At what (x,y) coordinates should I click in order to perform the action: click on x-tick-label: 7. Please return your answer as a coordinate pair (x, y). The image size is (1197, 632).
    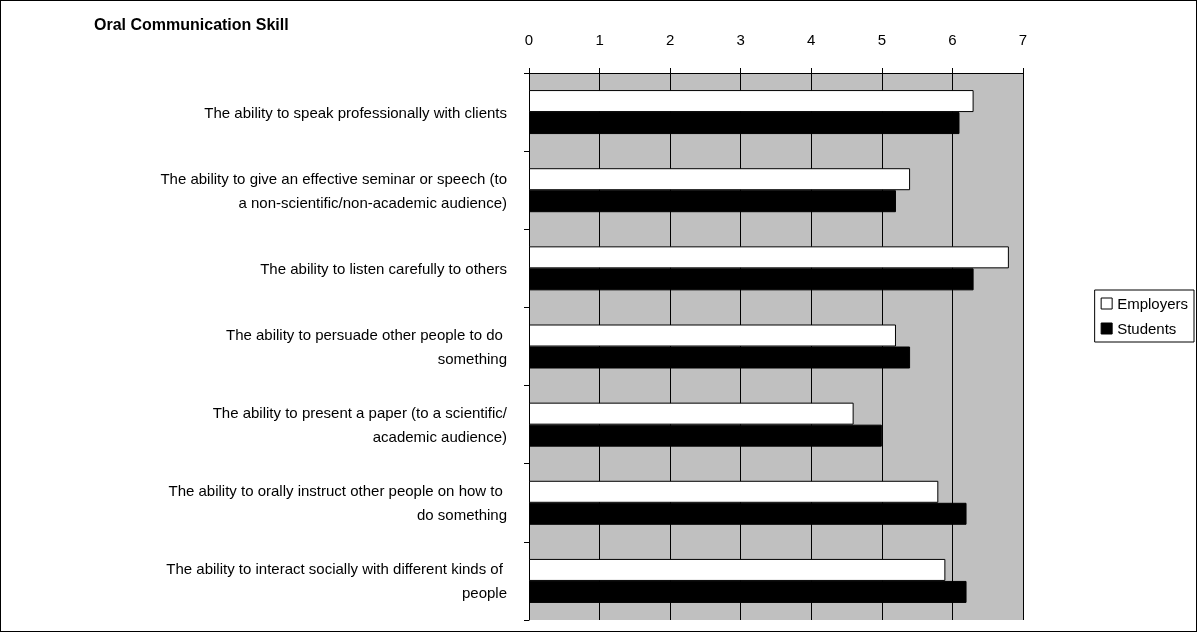
    Looking at the image, I should click on (1023, 39).